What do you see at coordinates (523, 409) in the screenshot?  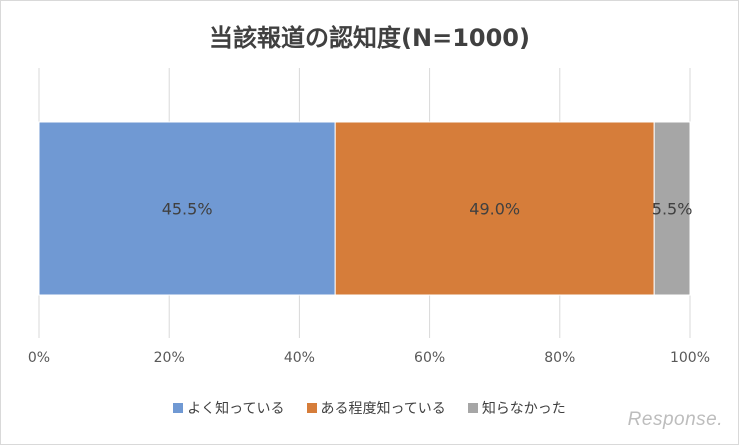 I see `legend-label: 知らなかった` at bounding box center [523, 409].